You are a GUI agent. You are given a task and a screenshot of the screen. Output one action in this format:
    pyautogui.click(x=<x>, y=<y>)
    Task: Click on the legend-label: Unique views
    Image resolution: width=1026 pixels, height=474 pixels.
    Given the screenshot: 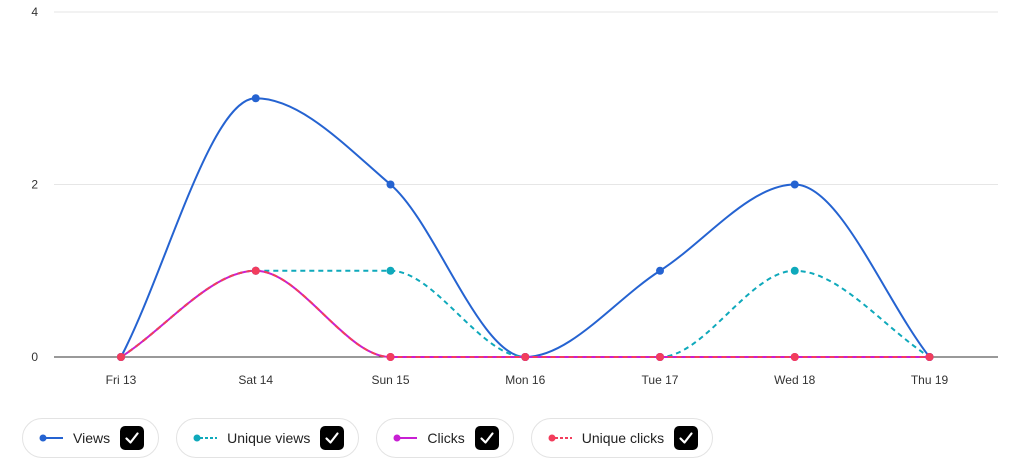 What is the action you would take?
    pyautogui.click(x=269, y=438)
    